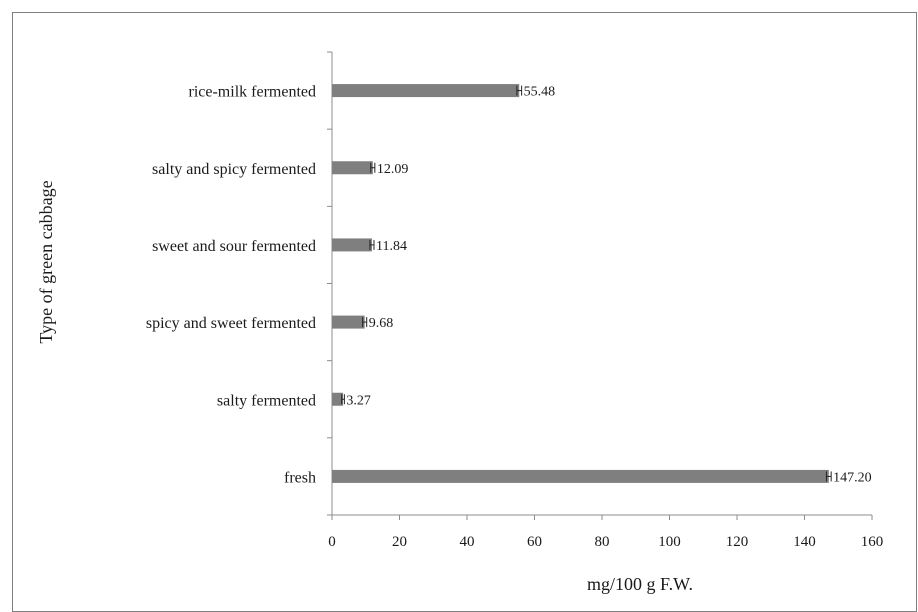 The height and width of the screenshot is (612, 918). I want to click on x-axis-title: mg/100 g F.W., so click(640, 584).